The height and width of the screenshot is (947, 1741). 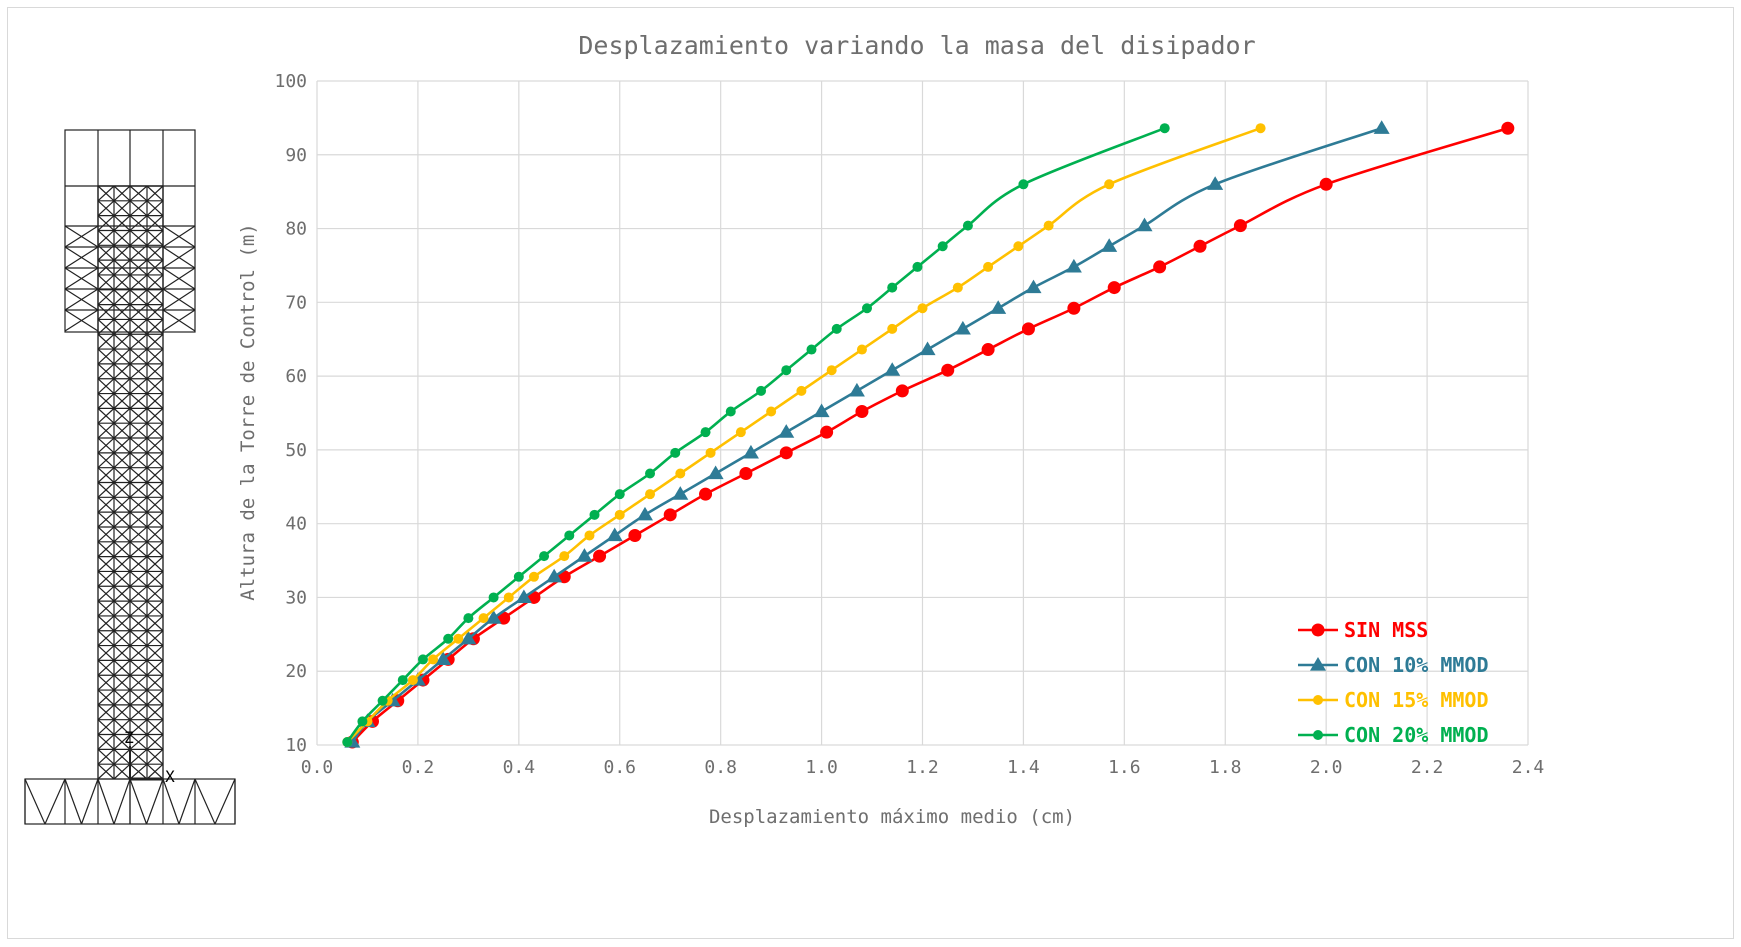 I want to click on x-tick-label: 1.2, so click(x=922, y=767).